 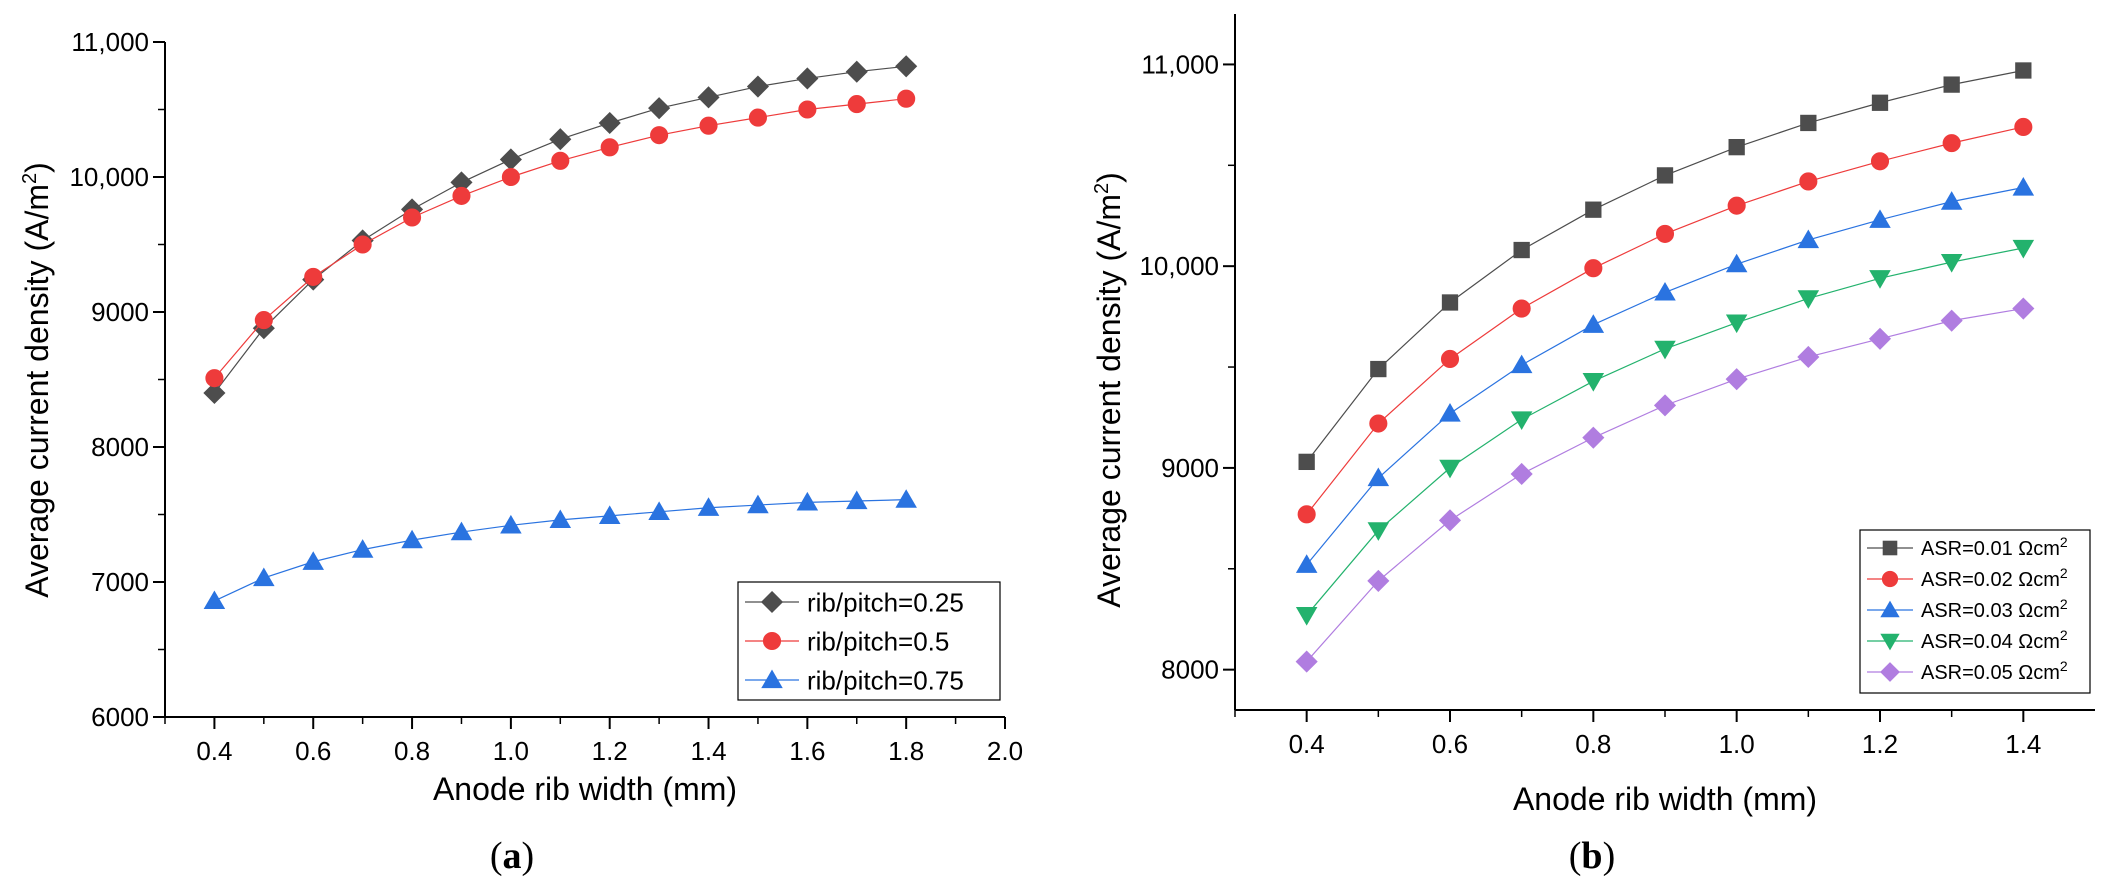 What do you see at coordinates (1967, 547) in the screenshot?
I see `legend-entry-1: ASR=0.01 Ωcm2` at bounding box center [1967, 547].